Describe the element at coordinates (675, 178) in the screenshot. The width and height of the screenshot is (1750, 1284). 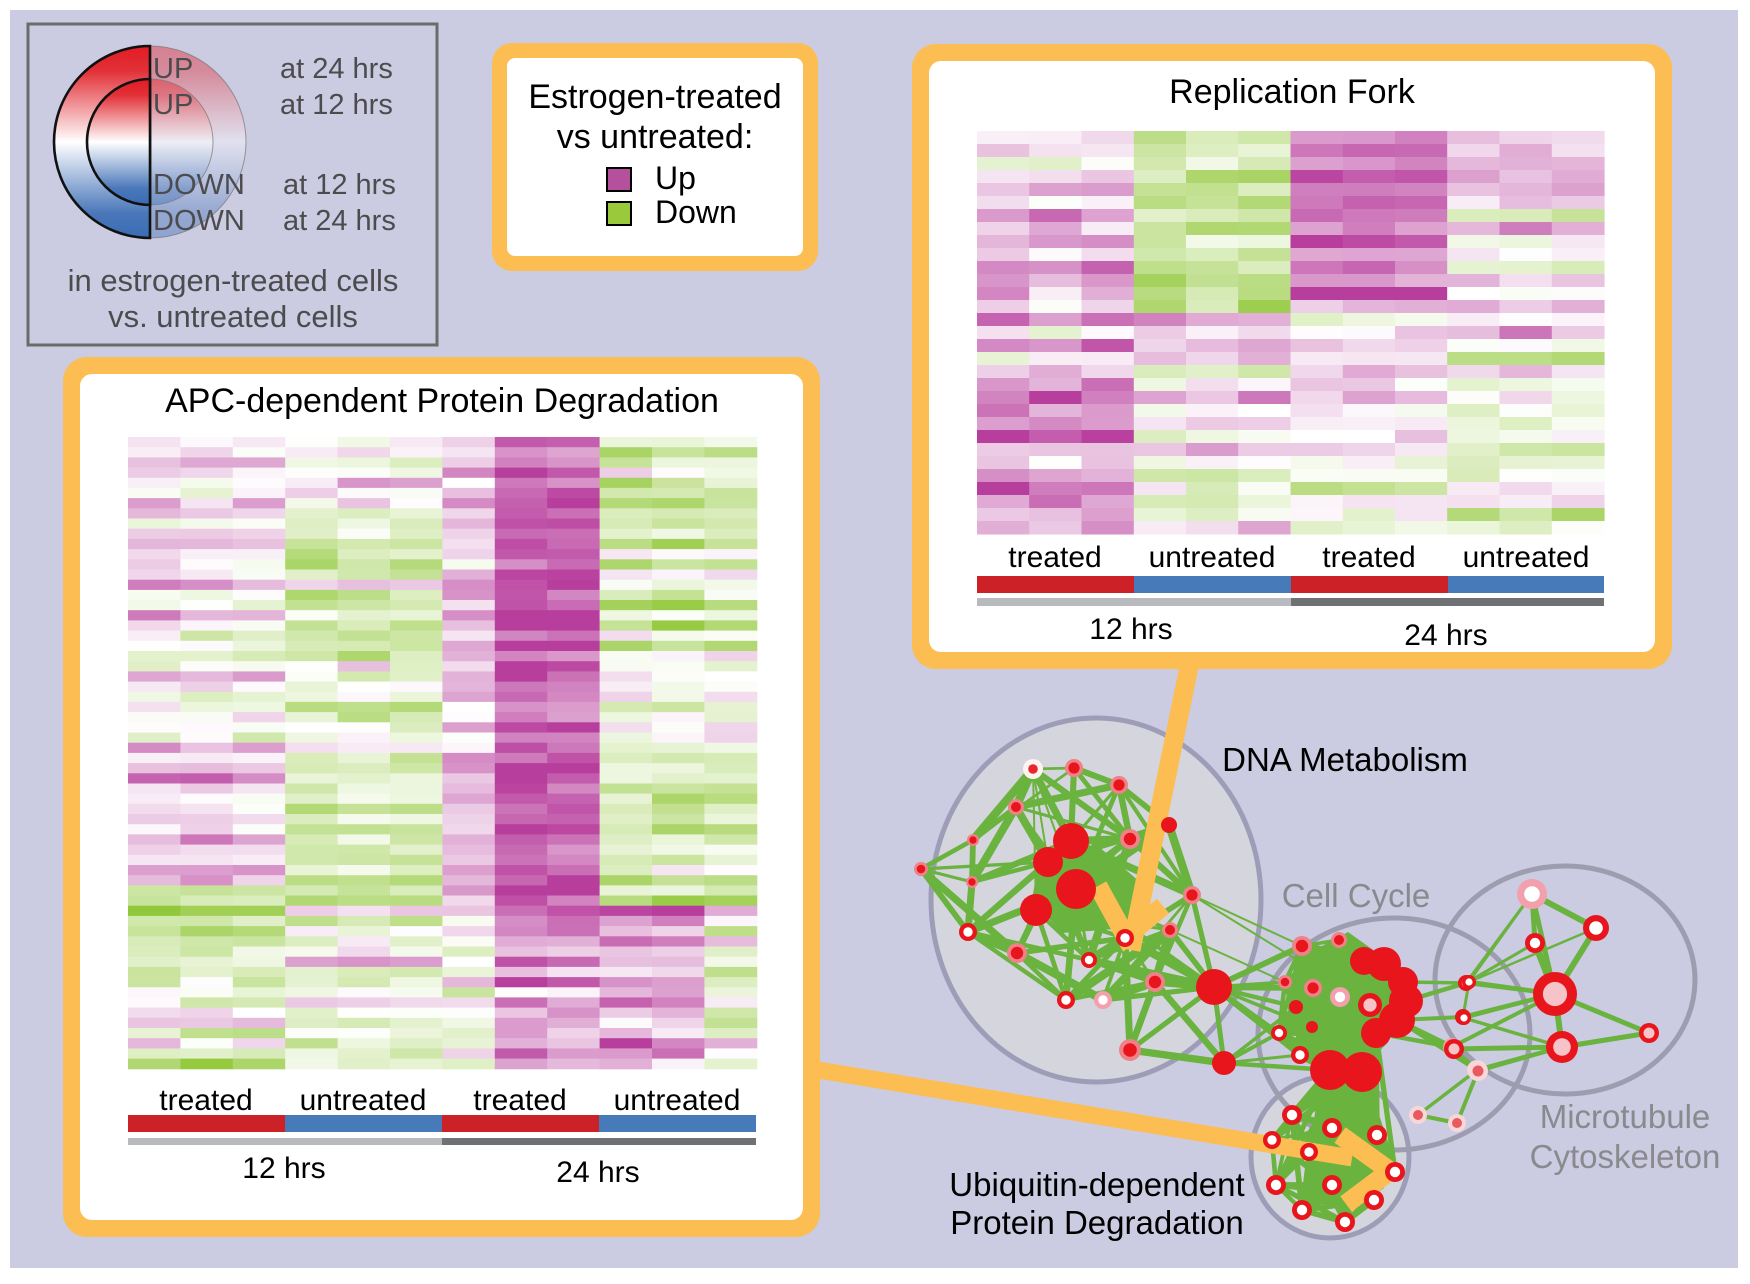
I see `svg-text: Up` at that location.